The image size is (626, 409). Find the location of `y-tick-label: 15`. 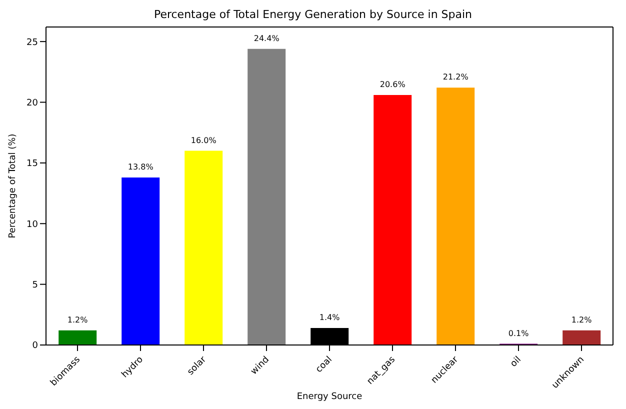

y-tick-label: 15 is located at coordinates (32, 164).